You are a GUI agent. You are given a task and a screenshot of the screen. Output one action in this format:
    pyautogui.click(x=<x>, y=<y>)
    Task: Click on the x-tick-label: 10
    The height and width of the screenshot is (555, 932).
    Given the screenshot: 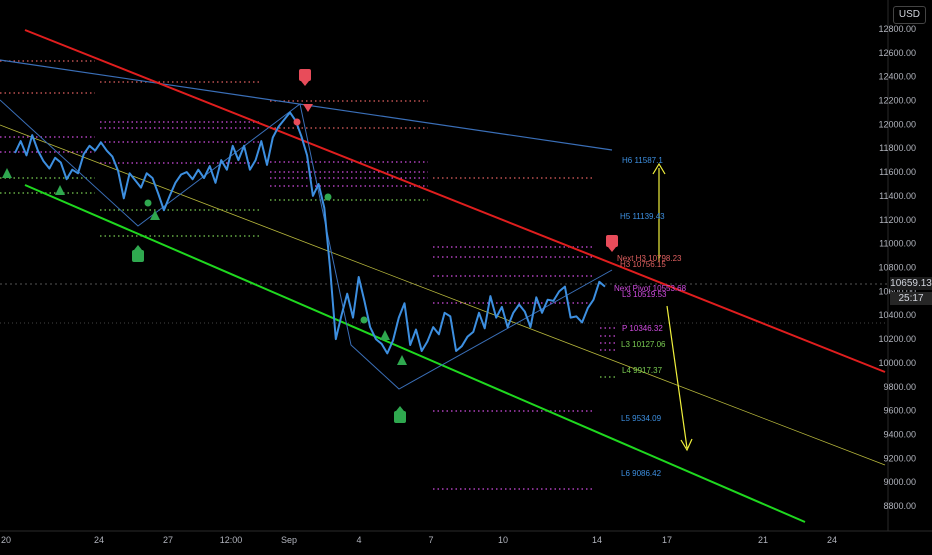 What is the action you would take?
    pyautogui.click(x=503, y=540)
    